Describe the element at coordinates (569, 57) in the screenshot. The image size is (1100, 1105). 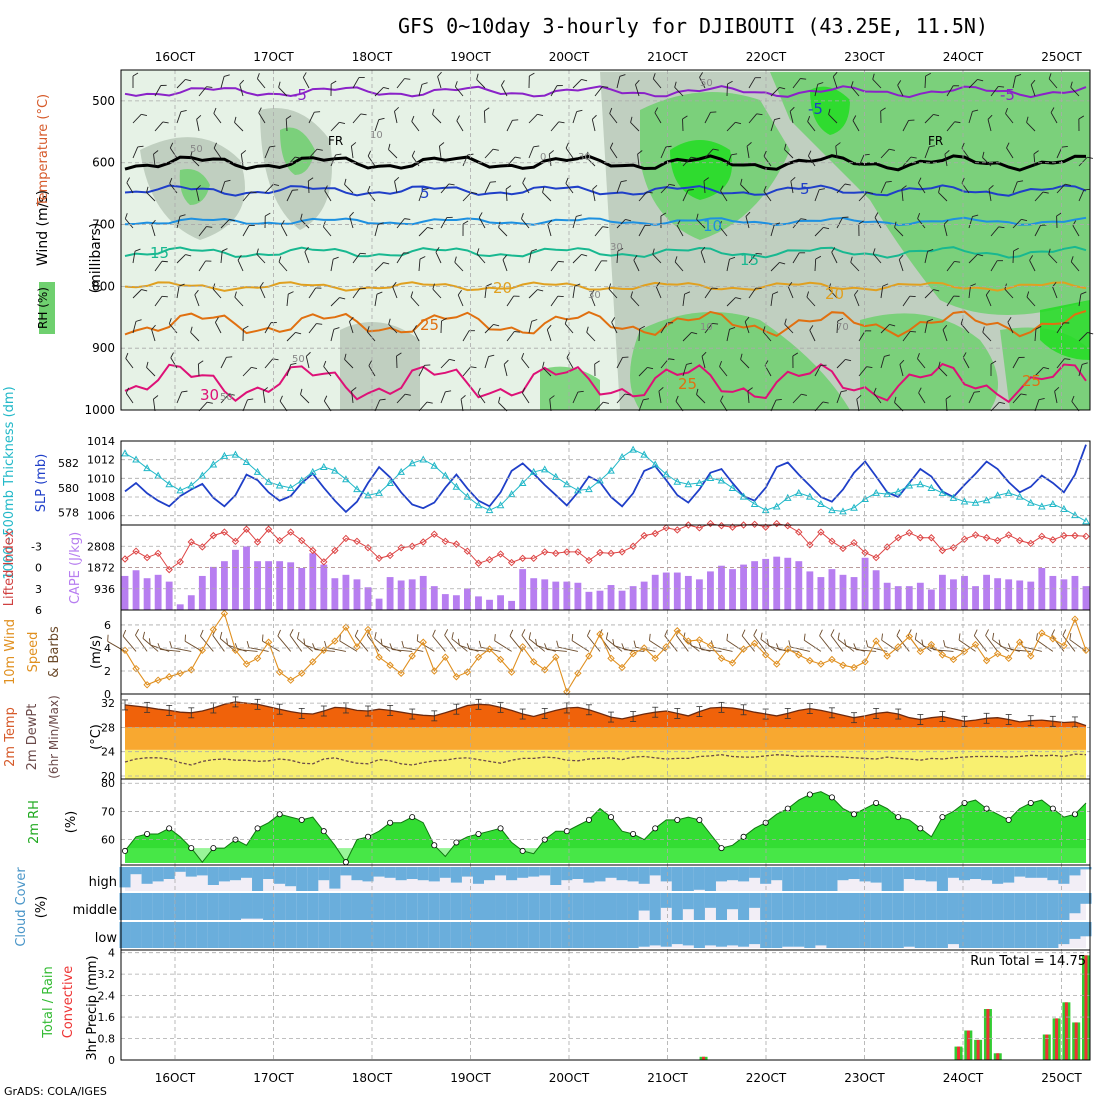
I see `top-date-label: 20OCT` at that location.